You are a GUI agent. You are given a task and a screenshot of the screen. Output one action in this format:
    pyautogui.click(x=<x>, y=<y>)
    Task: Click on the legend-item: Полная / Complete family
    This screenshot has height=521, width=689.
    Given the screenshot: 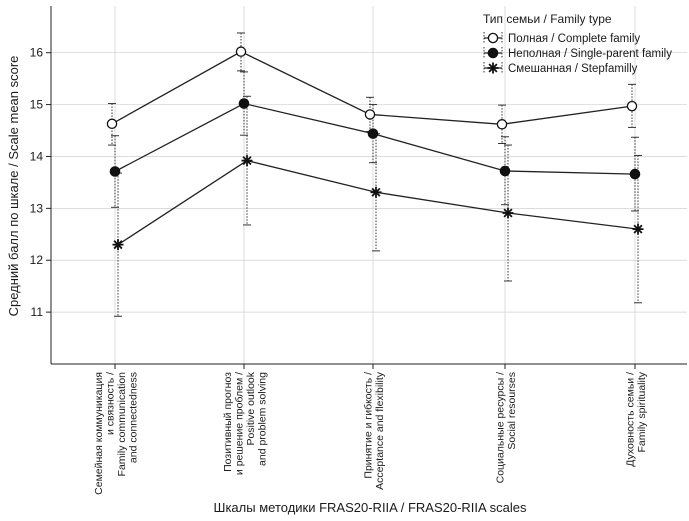 What is the action you would take?
    pyautogui.click(x=561, y=38)
    